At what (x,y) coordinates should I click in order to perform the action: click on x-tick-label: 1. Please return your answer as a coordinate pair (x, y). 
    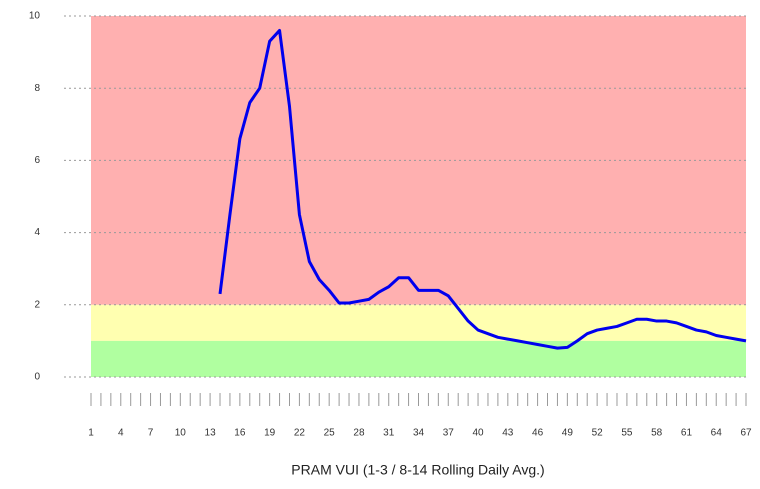
    Looking at the image, I should click on (91, 433).